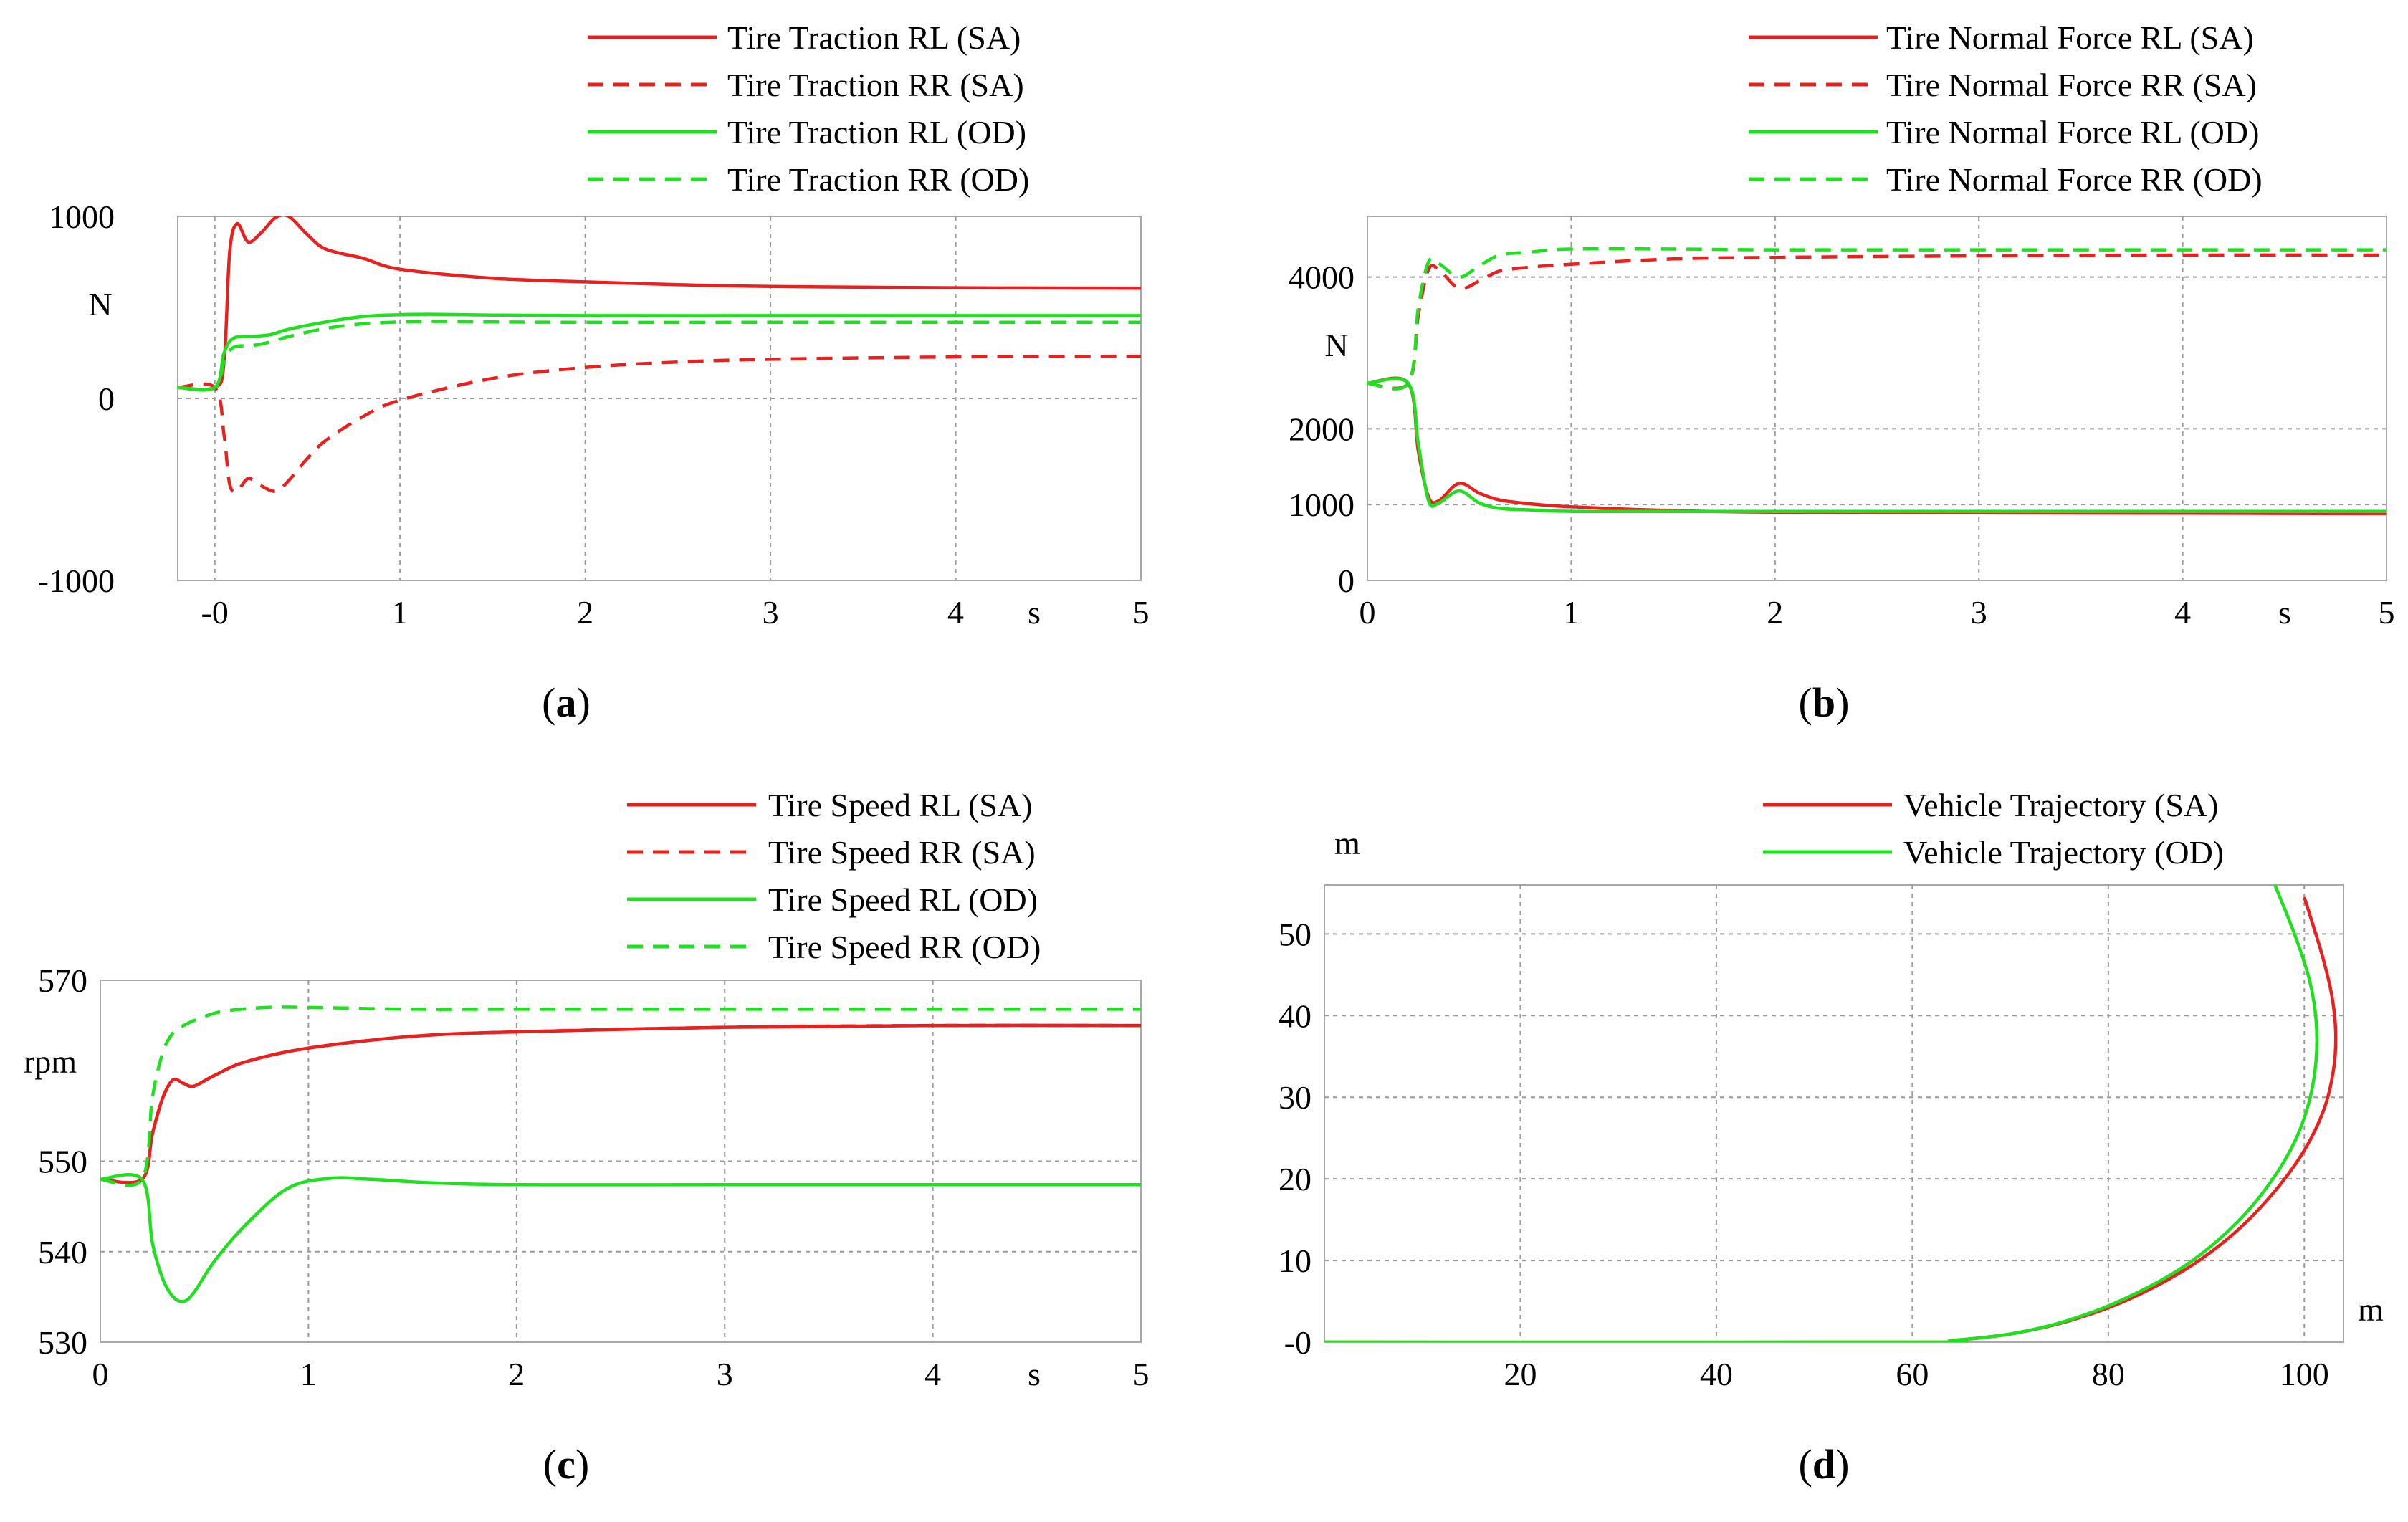 The width and height of the screenshot is (2408, 1522). Describe the element at coordinates (1295, 1261) in the screenshot. I see `y-tick-label: 10` at that location.